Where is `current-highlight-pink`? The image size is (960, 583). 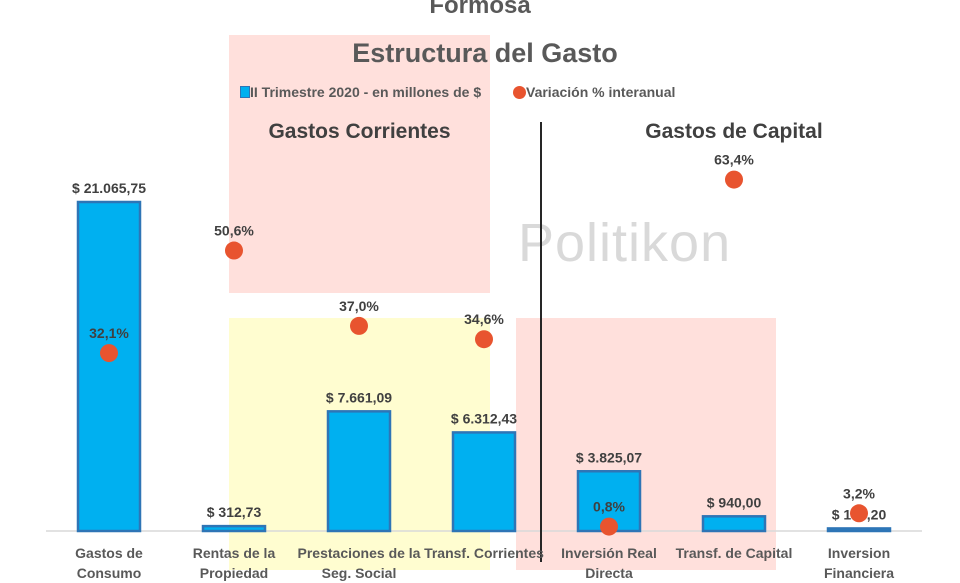
current-highlight-pink is located at coordinates (359, 164).